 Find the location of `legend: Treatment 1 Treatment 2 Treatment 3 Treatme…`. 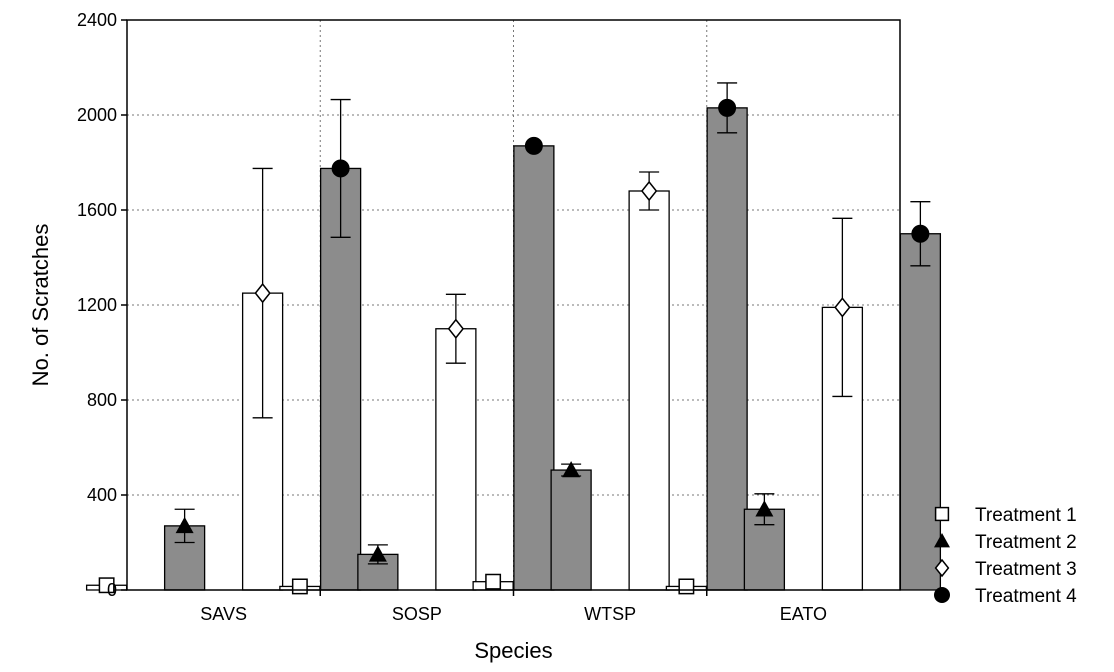

legend: Treatment 1 Treatment 2 Treatment 3 Treatme… is located at coordinates (1005, 556).